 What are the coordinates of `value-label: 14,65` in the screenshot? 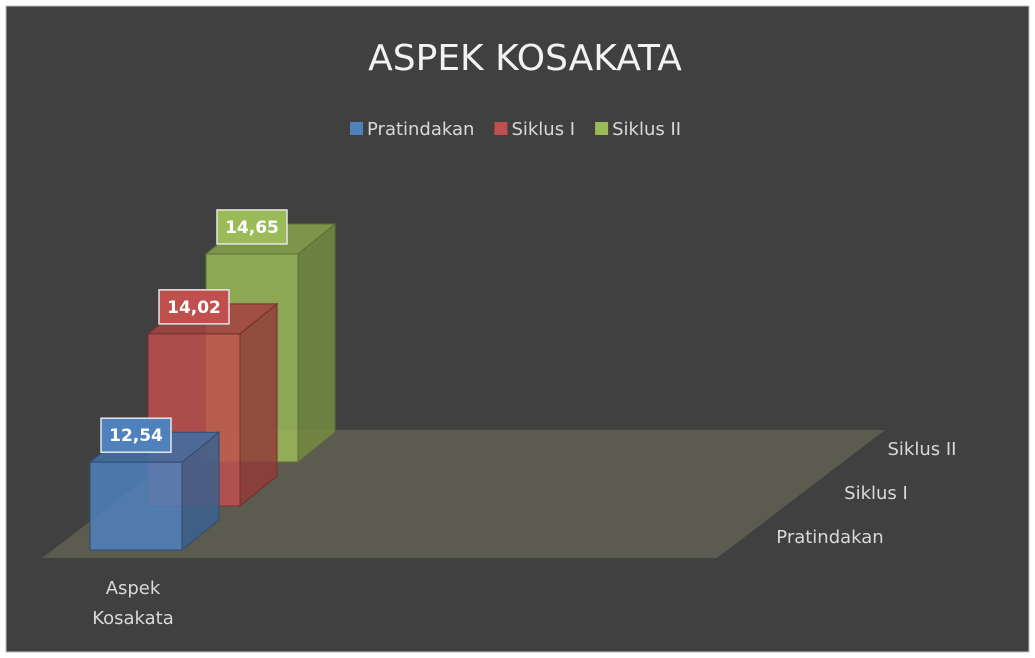 It's located at (252, 228).